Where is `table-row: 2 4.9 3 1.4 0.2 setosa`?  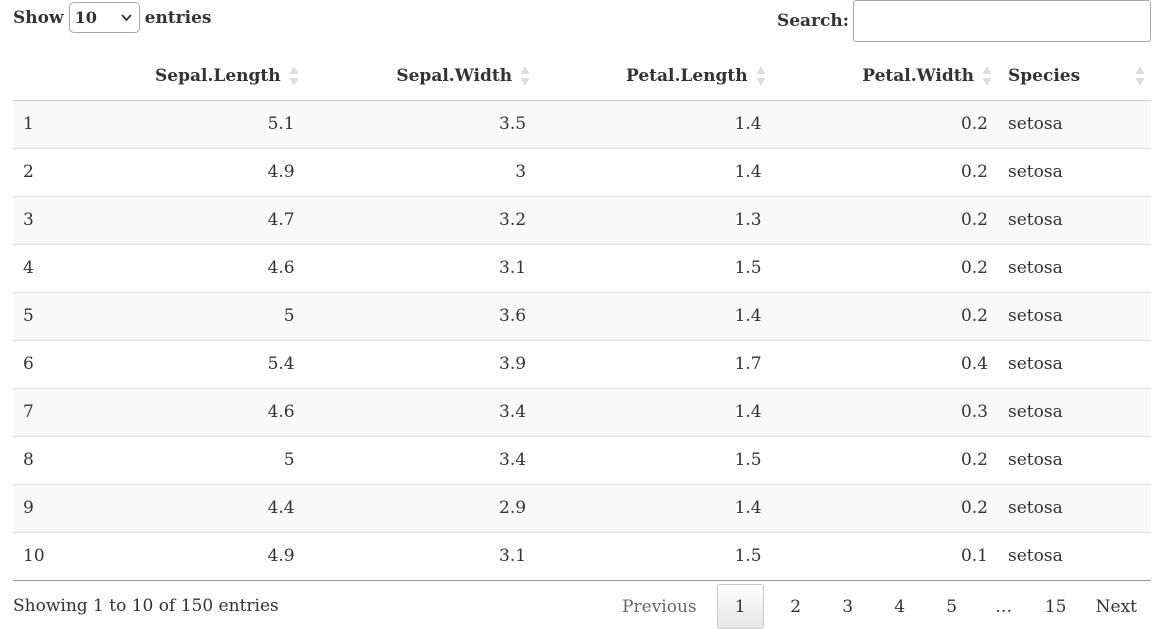 table-row: 2 4.9 3 1.4 0.2 setosa is located at coordinates (582, 172).